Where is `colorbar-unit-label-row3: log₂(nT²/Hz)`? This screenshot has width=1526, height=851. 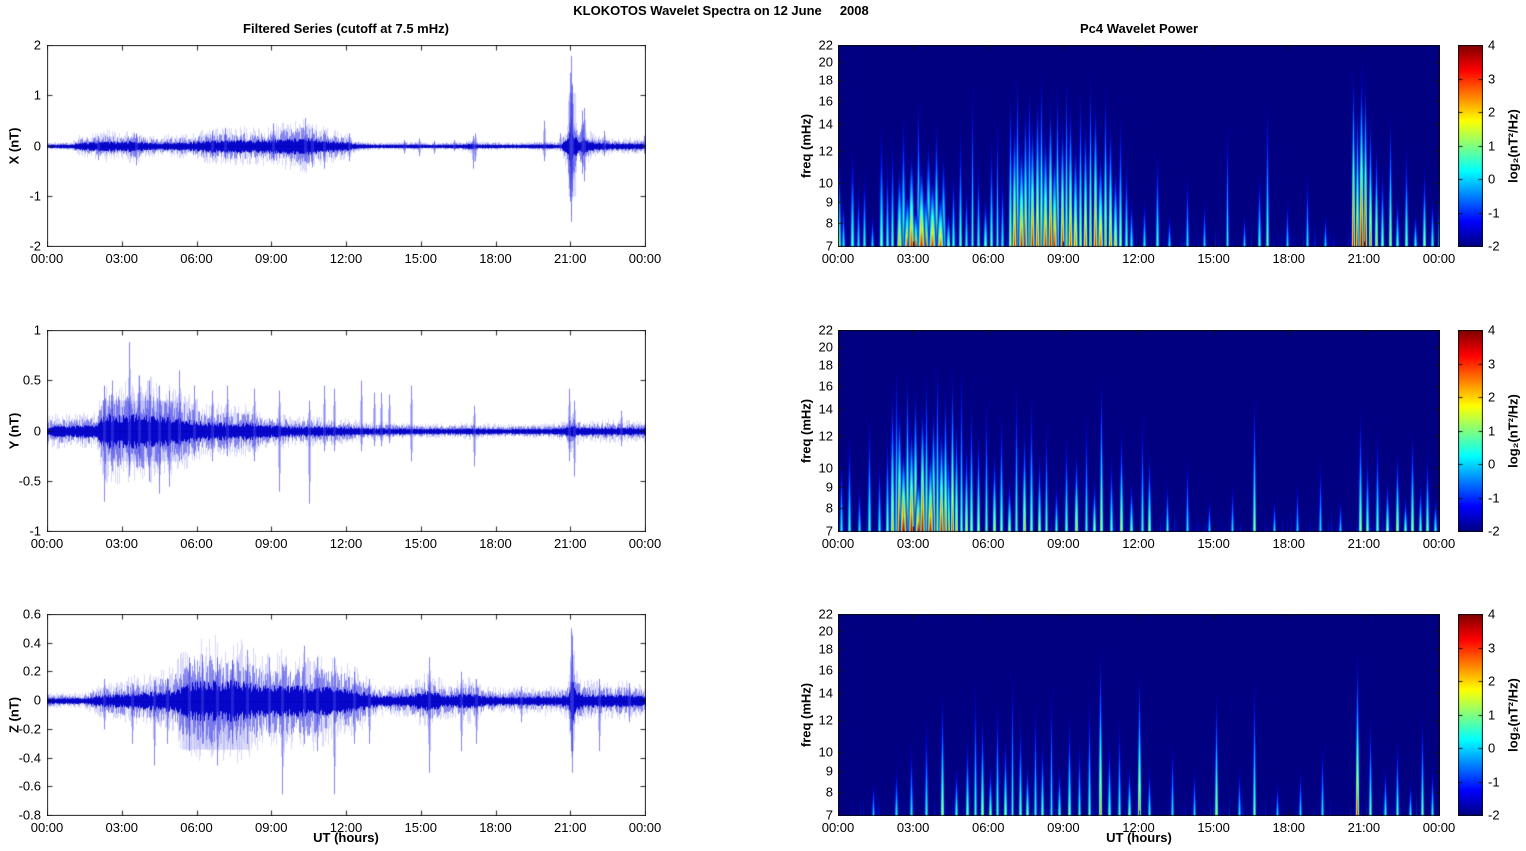
colorbar-unit-label-row3: log₂(nT²/Hz) is located at coordinates (1513, 715).